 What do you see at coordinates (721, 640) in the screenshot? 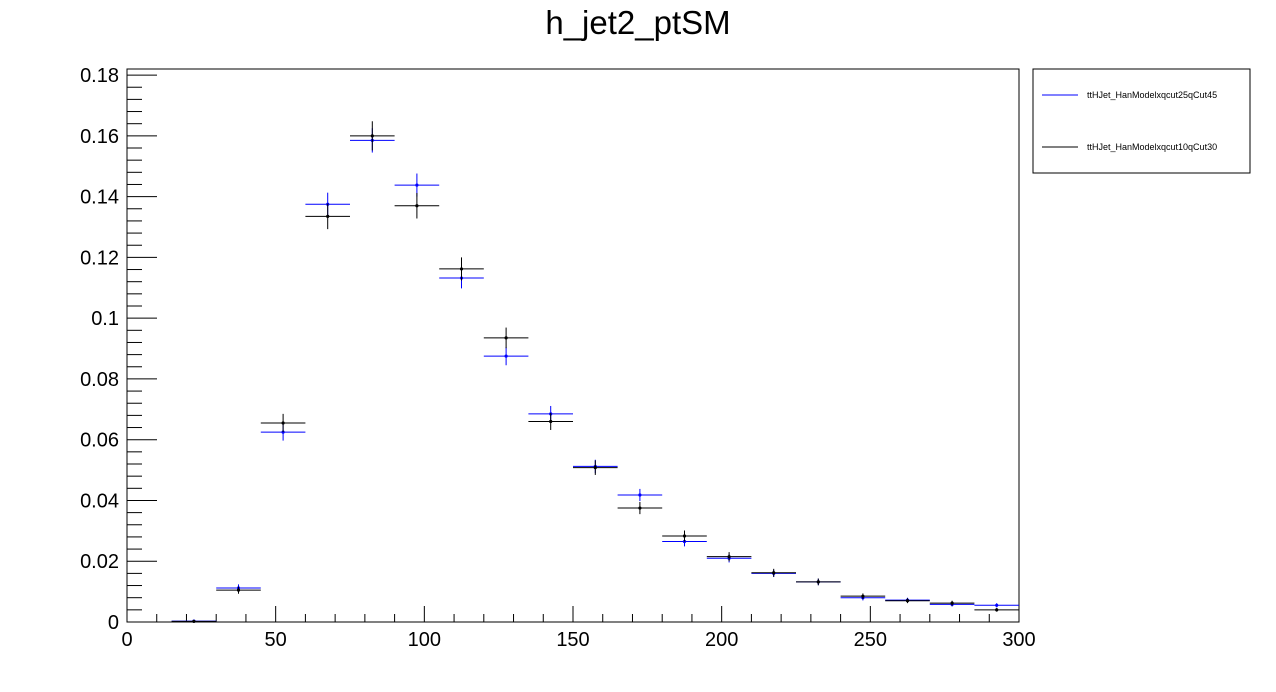
I see `x-tick-label: 200` at bounding box center [721, 640].